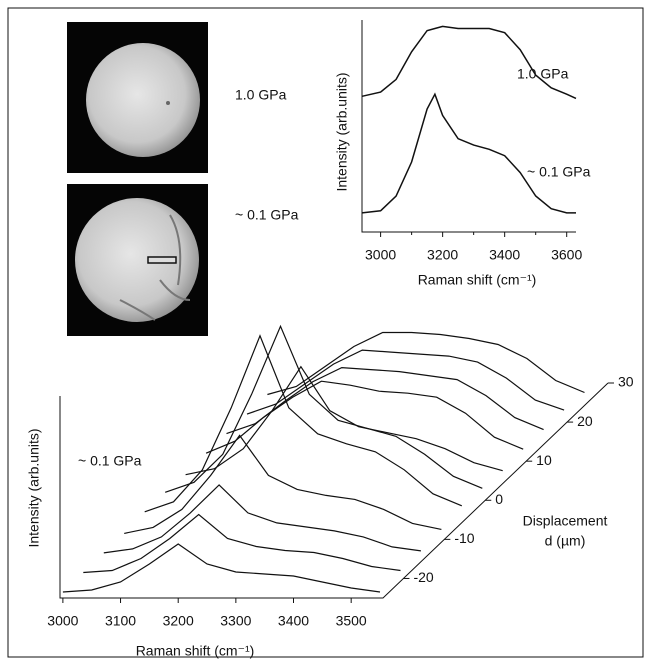 The width and height of the screenshot is (651, 664). What do you see at coordinates (261, 95) in the screenshot?
I see `micrograph-label: 1.0 GPa` at bounding box center [261, 95].